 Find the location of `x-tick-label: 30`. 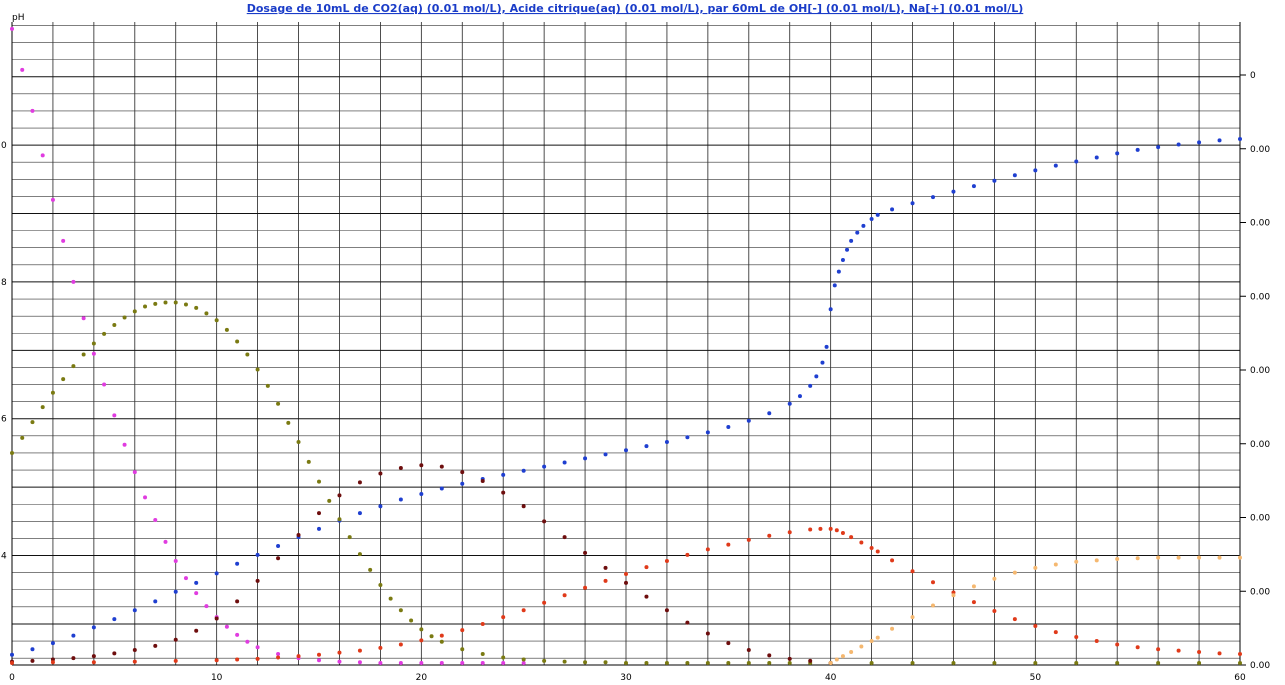

x-tick-label: 30 is located at coordinates (626, 678).